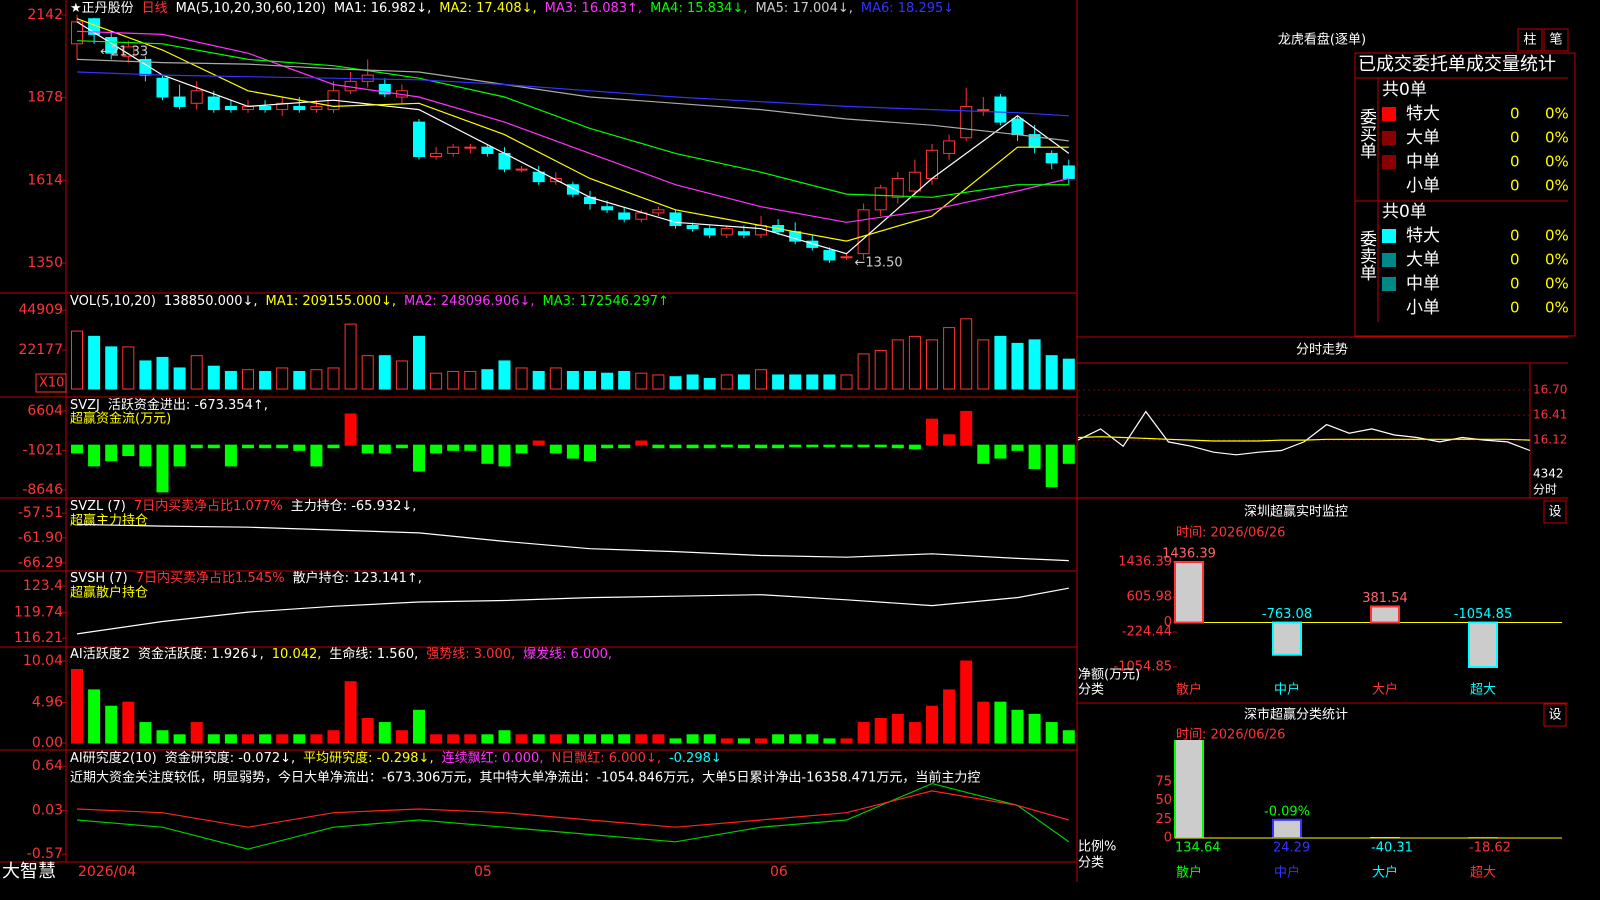  I want to click on indicator-subtitle: 超赢散户持仓, so click(109, 593).